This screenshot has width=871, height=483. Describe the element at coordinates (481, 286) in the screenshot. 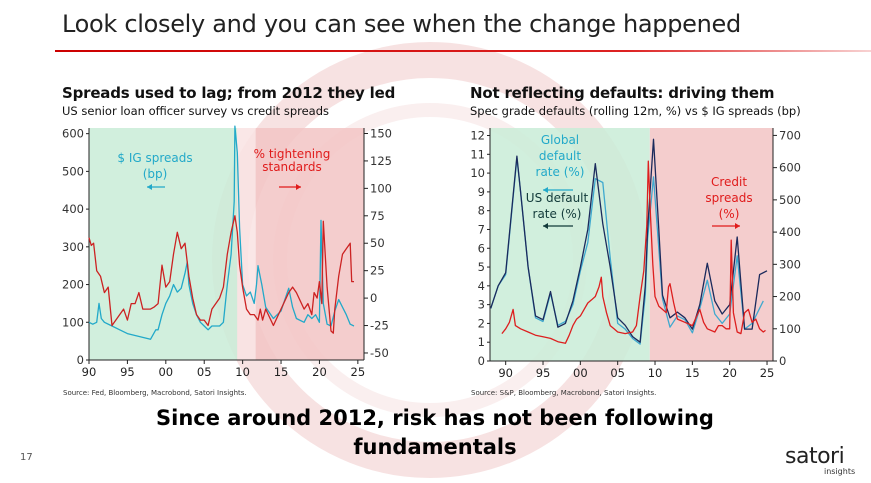

I see `y-left-tick-label: 4` at that location.